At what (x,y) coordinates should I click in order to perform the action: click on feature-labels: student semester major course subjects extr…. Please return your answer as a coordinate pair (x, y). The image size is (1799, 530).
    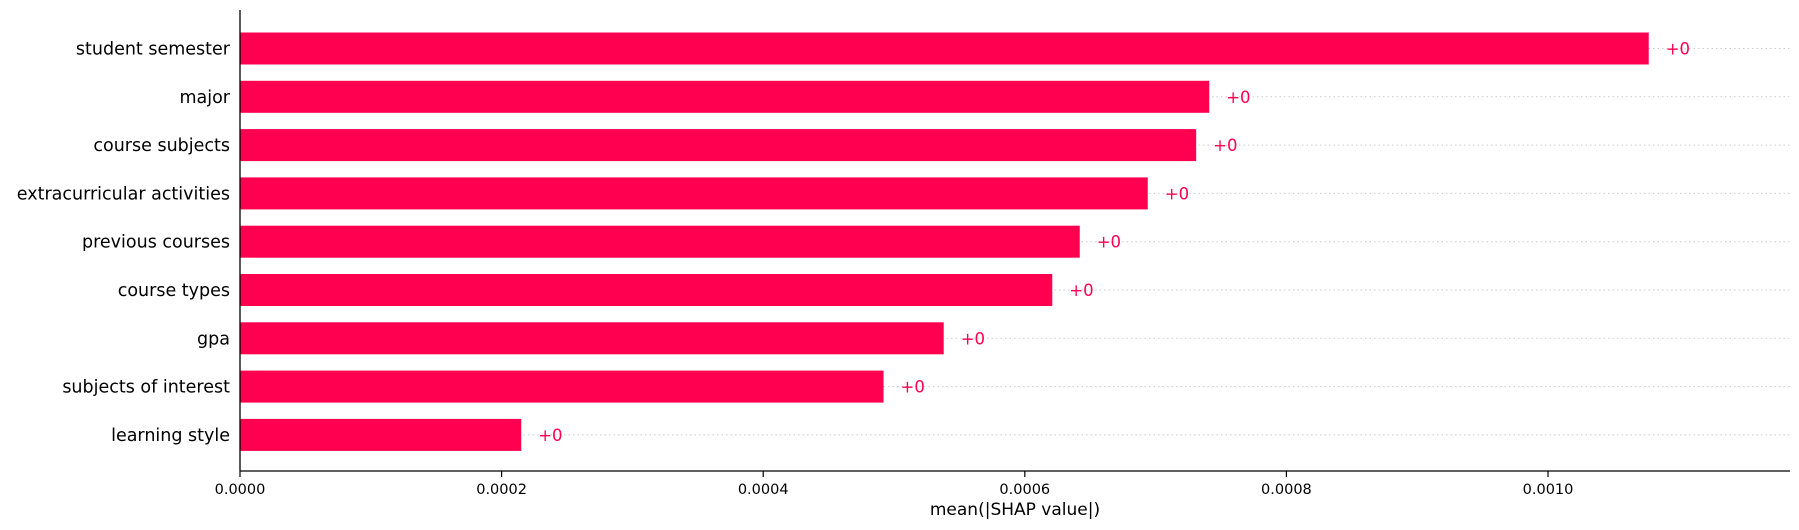
    Looking at the image, I should click on (124, 243).